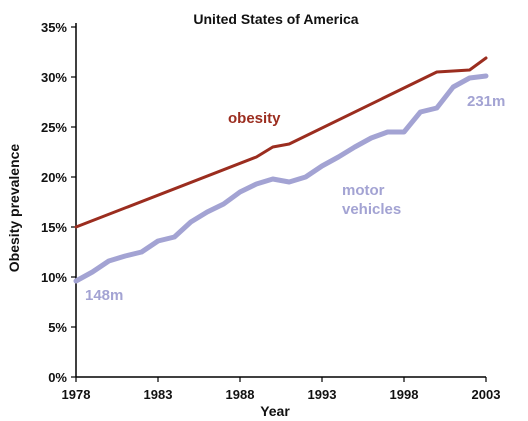 The image size is (528, 421). I want to click on motor-vehicles-end-value: 231m, so click(486, 101).